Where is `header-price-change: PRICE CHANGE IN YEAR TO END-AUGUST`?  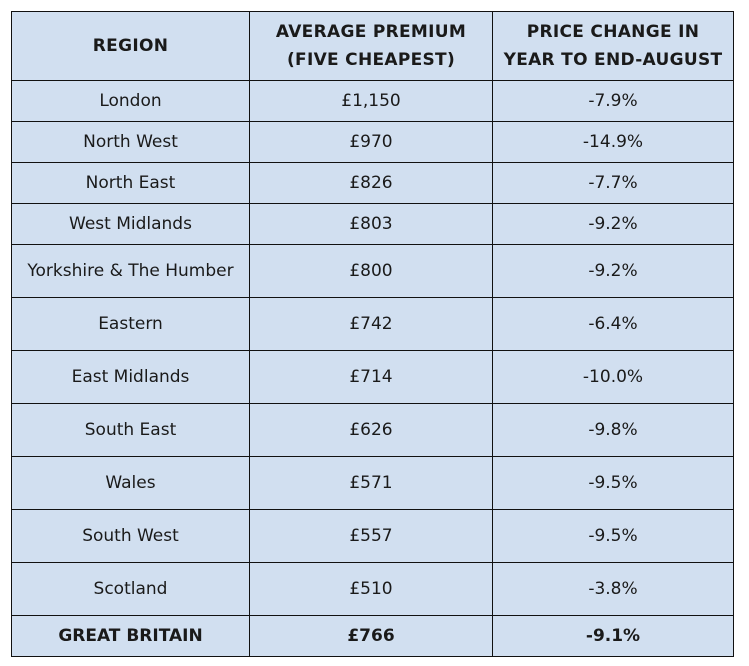 header-price-change: PRICE CHANGE IN YEAR TO END-AUGUST is located at coordinates (613, 46).